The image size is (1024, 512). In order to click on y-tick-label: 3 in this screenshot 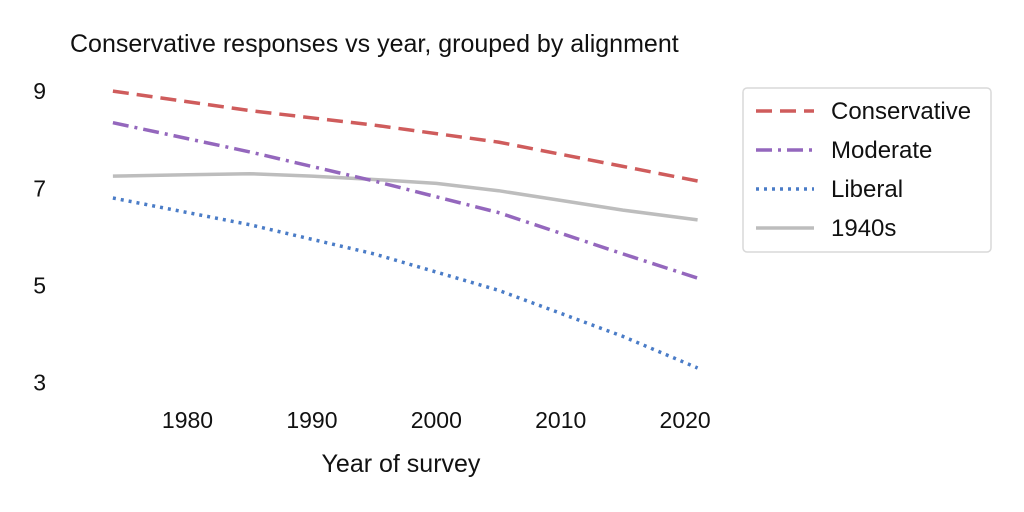, I will do `click(39, 383)`.